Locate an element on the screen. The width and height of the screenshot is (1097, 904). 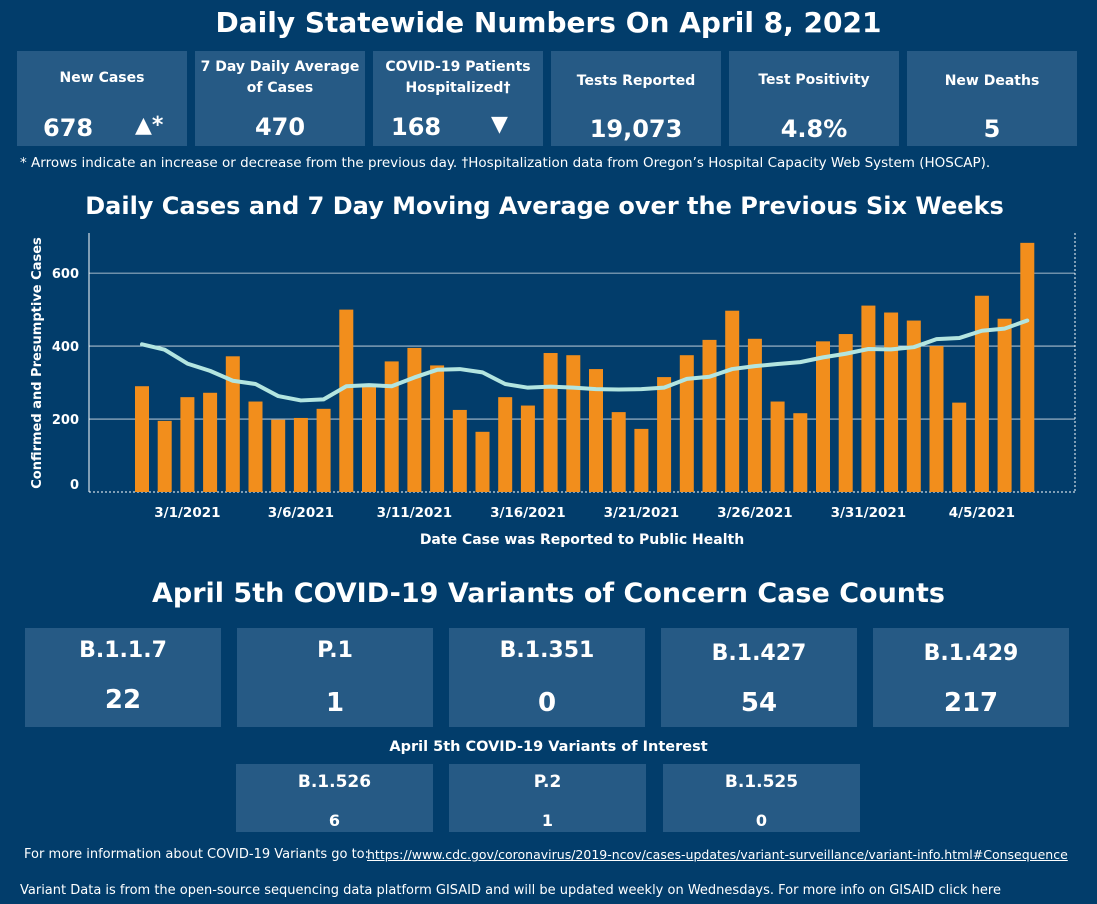
variant-name: P.1 is located at coordinates (335, 650).